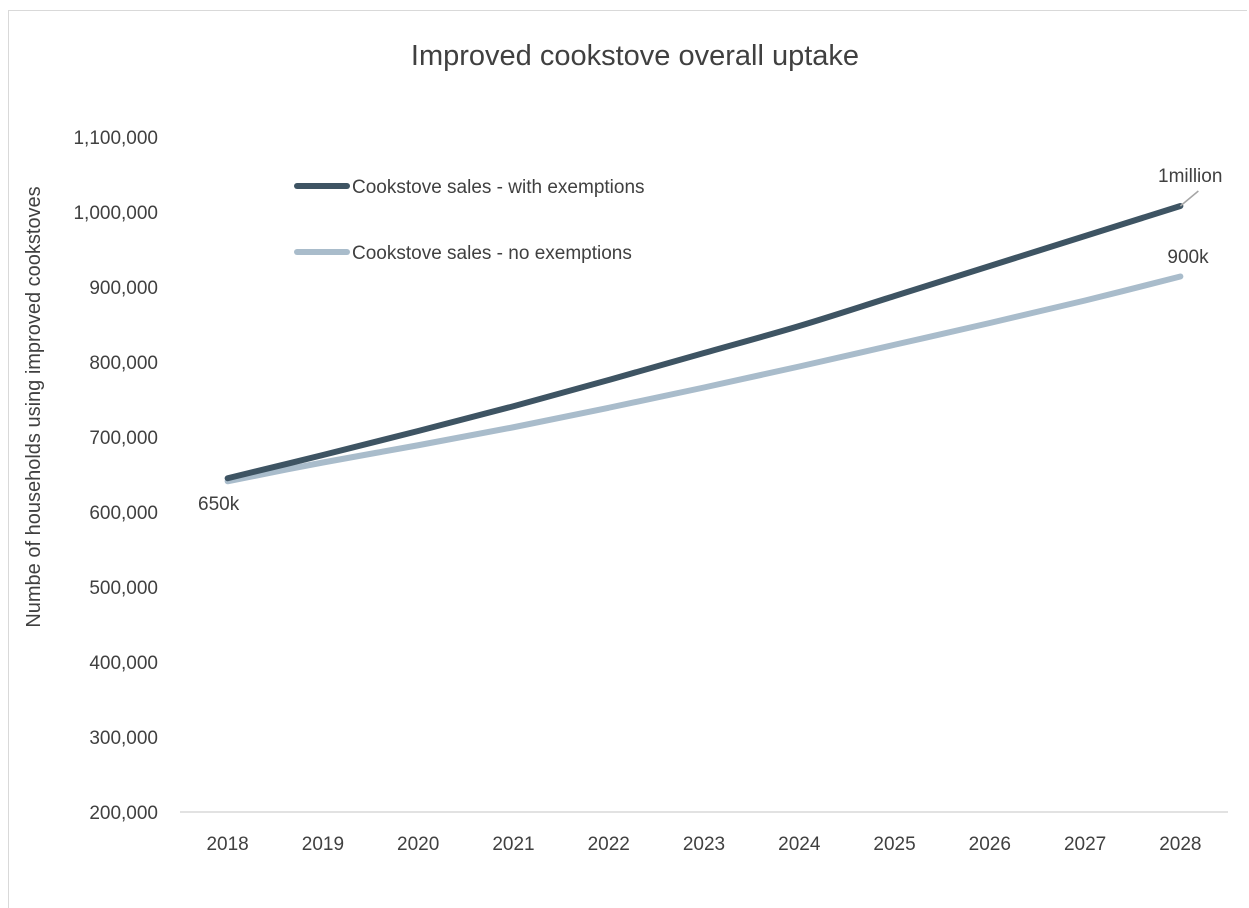 This screenshot has height=908, width=1249. I want to click on y-tick-label: 1,000,000, so click(115, 213).